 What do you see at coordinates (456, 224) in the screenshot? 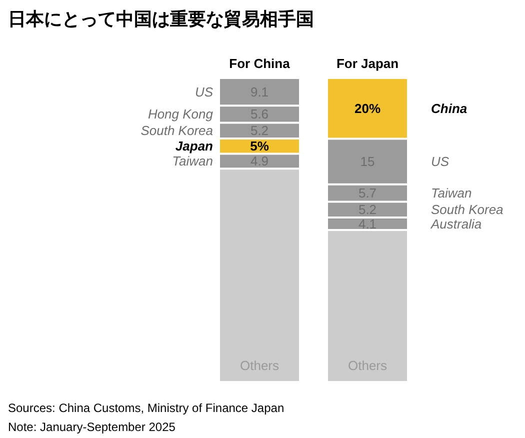
I see `series-label: Australia` at bounding box center [456, 224].